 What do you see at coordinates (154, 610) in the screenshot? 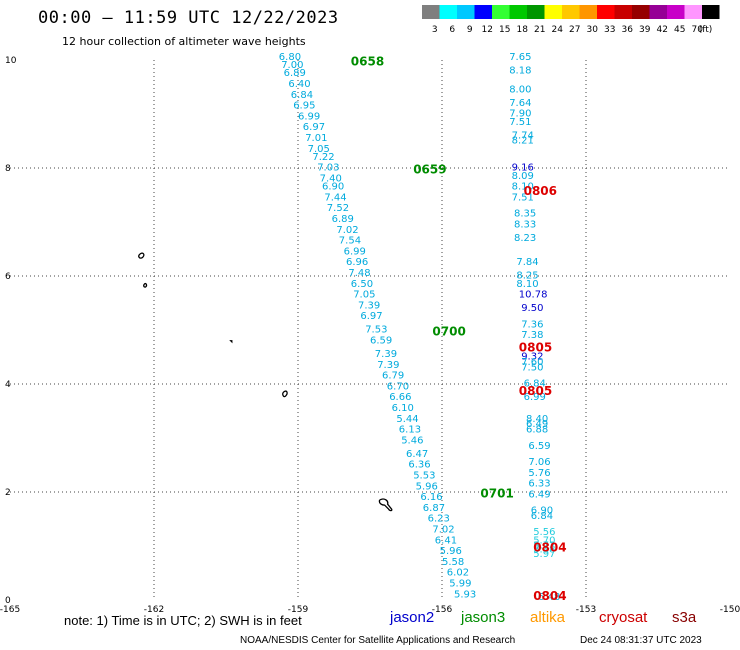
I see `x-tick-label: -162` at bounding box center [154, 610].